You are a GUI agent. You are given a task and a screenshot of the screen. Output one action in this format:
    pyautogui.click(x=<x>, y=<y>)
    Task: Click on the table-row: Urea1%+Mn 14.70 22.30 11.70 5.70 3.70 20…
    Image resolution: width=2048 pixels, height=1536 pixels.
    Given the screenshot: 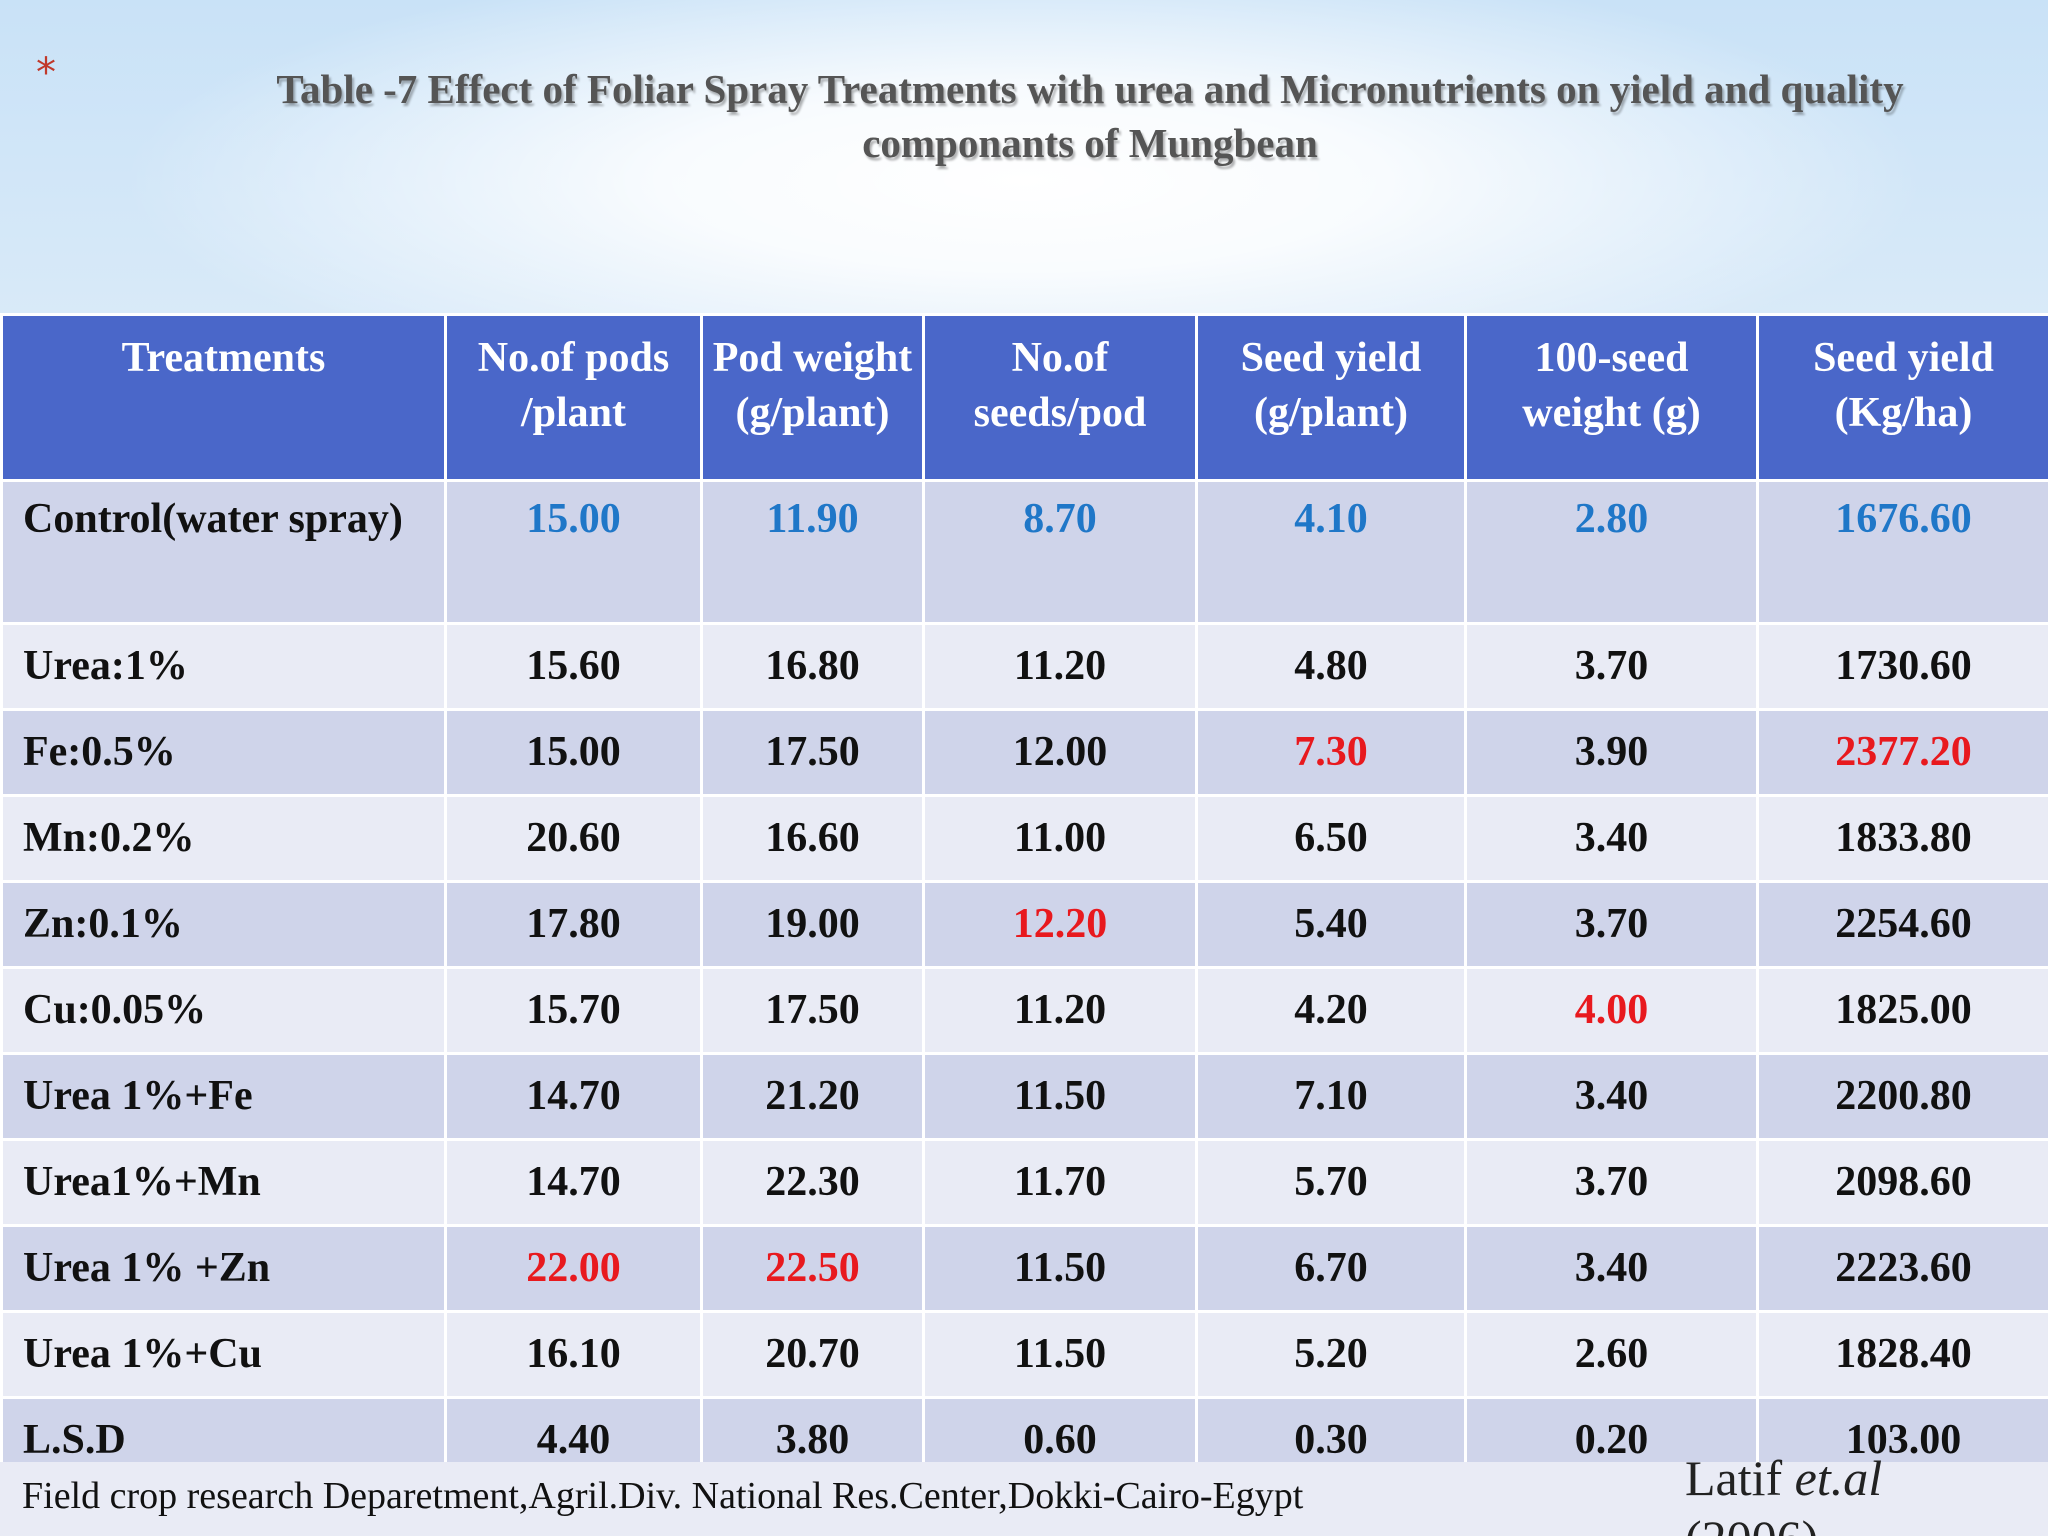 What is the action you would take?
    pyautogui.click(x=1024, y=1182)
    